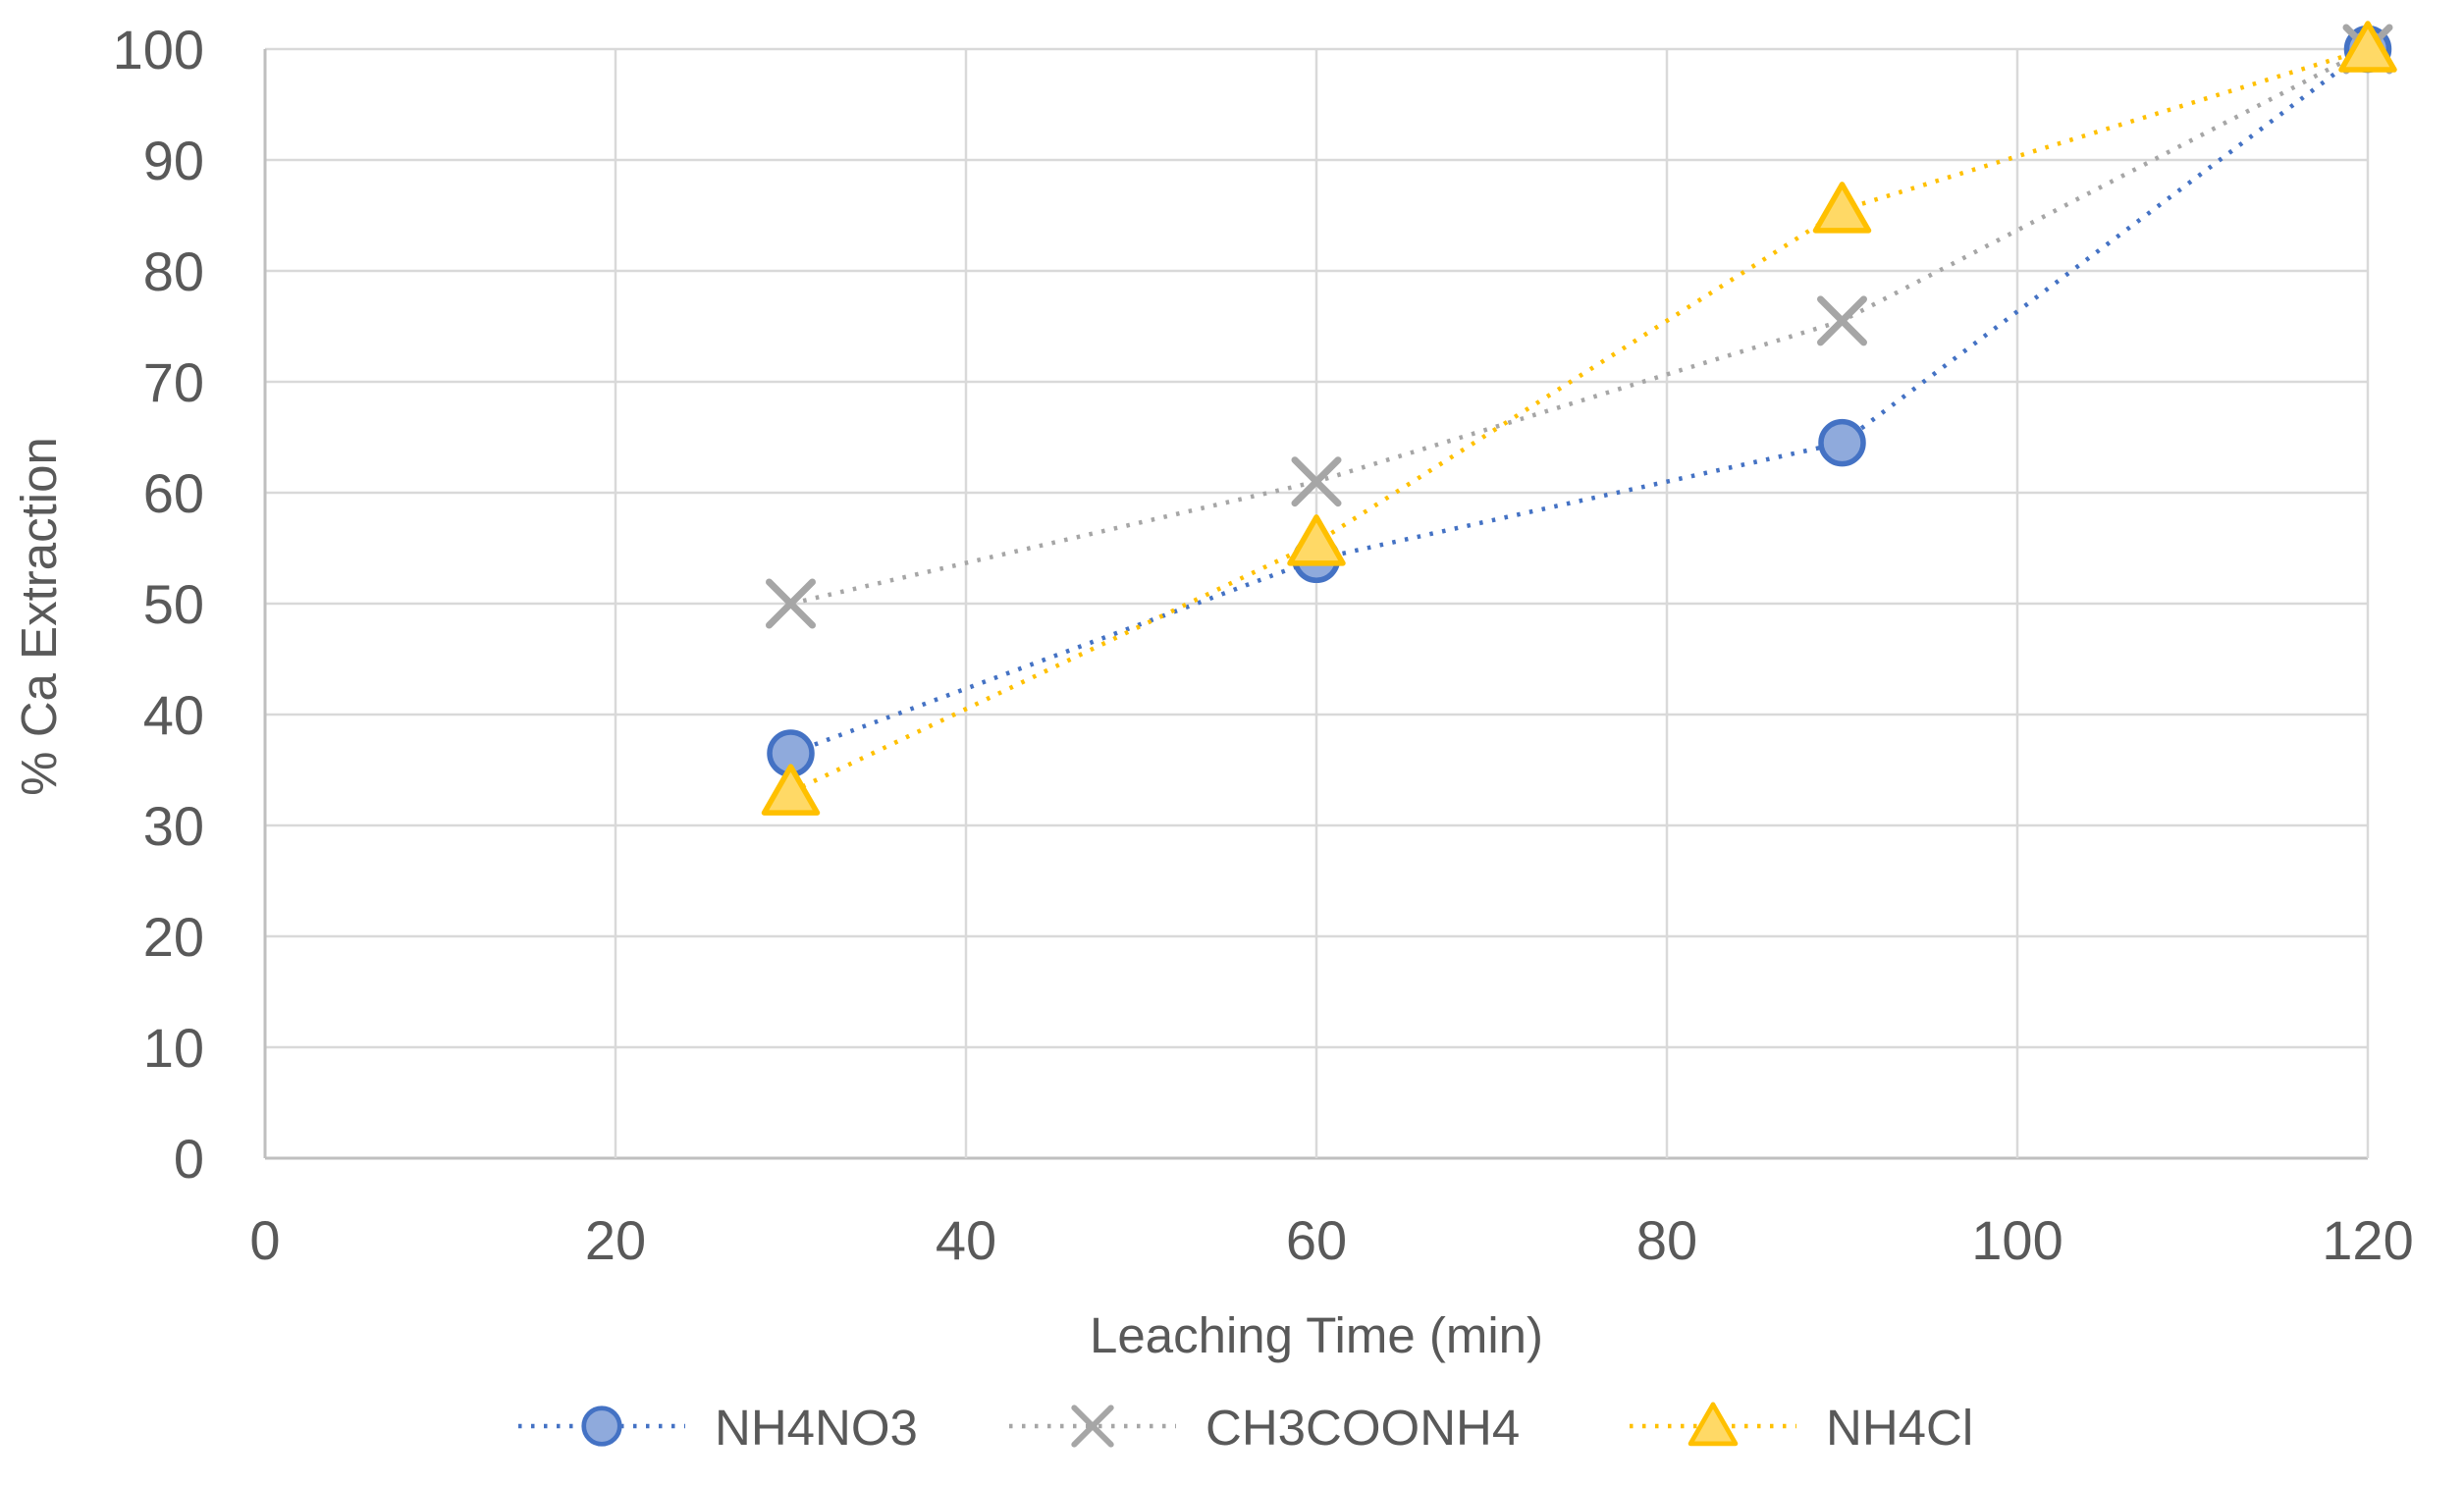  I want to click on y-tick-label: 30, so click(173, 826).